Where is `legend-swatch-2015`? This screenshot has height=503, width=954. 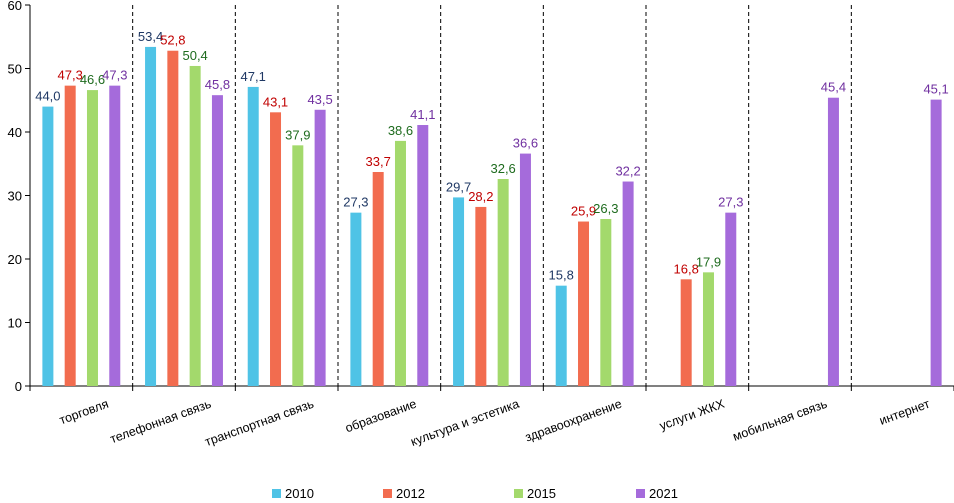 legend-swatch-2015 is located at coordinates (518, 493).